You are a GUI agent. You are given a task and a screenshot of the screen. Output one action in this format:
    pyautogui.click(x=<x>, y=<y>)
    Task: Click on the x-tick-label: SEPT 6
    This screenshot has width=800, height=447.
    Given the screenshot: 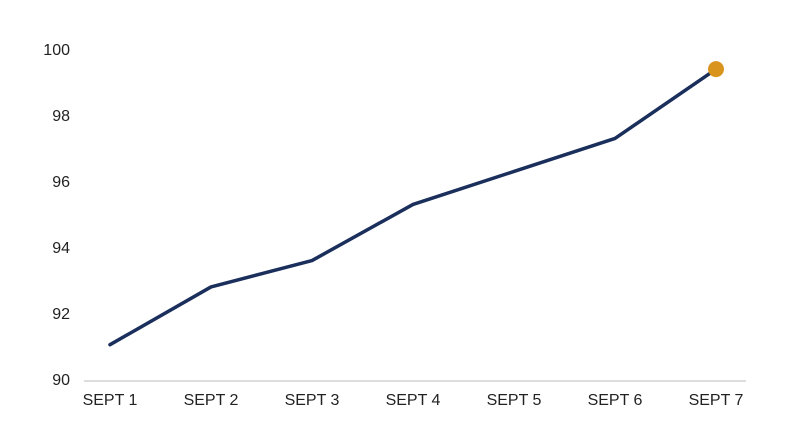 What is the action you would take?
    pyautogui.click(x=615, y=400)
    